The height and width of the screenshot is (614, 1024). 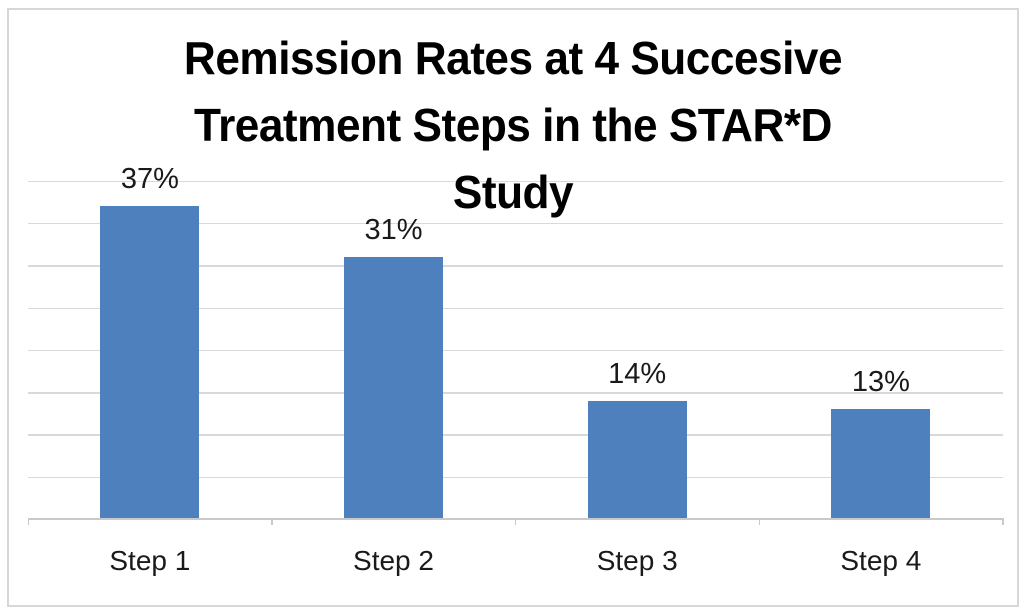 What do you see at coordinates (393, 229) in the screenshot?
I see `data-label-step-2: 31%` at bounding box center [393, 229].